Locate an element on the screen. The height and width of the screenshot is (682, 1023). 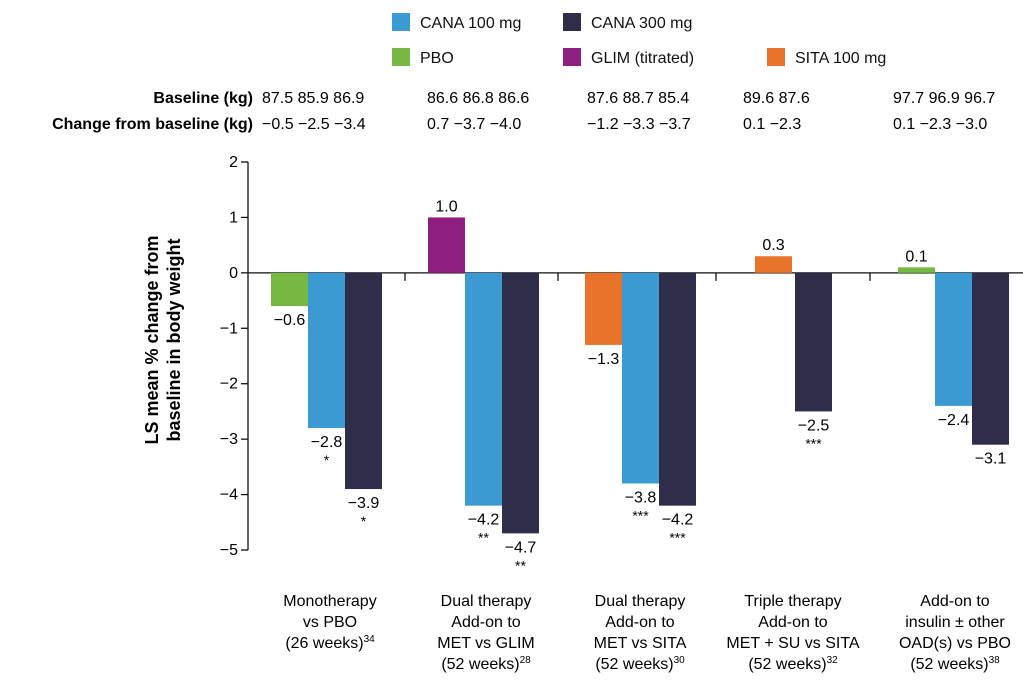
legend-label-glim: GLIM (titrated) is located at coordinates (642, 58).